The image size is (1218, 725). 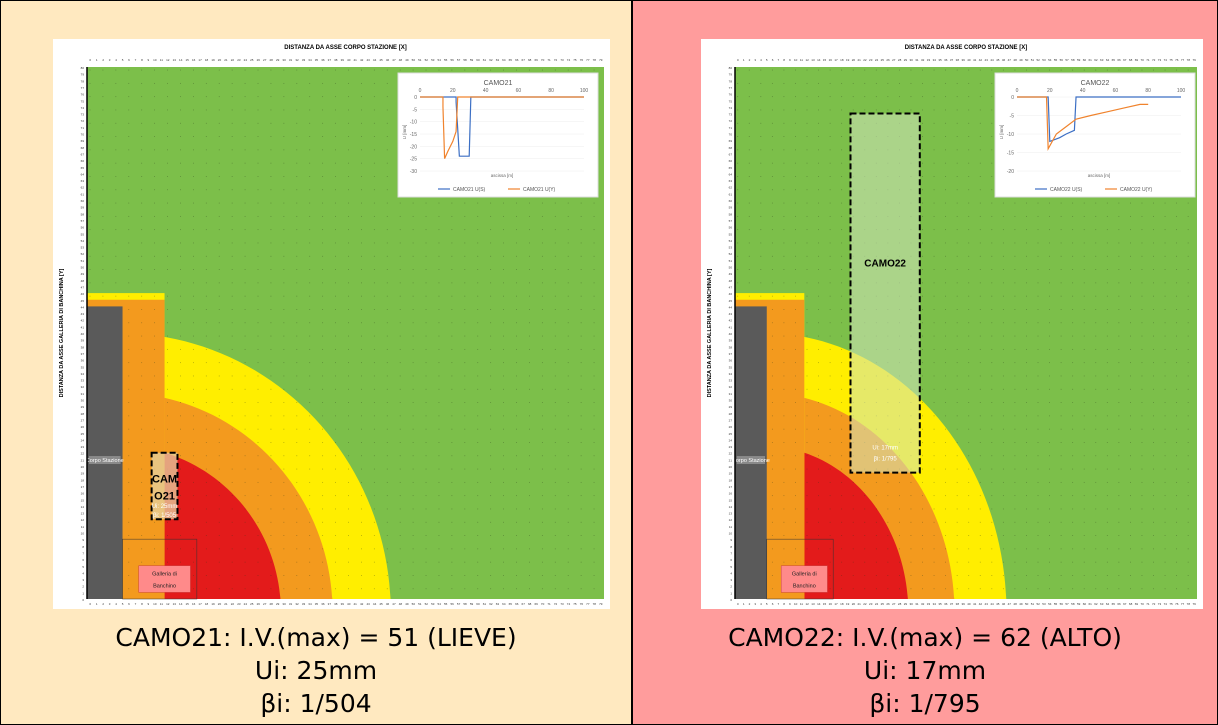 What do you see at coordinates (407, 60) in the screenshot?
I see `x-tick-label: 49` at bounding box center [407, 60].